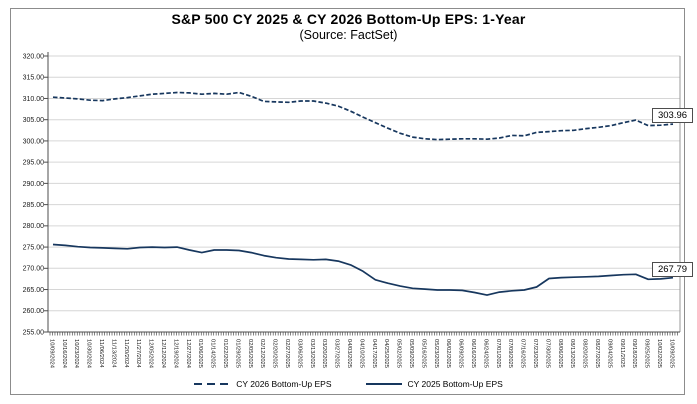  Describe the element at coordinates (671, 353) in the screenshot. I see `svg-text: 10/09/2025` at that location.